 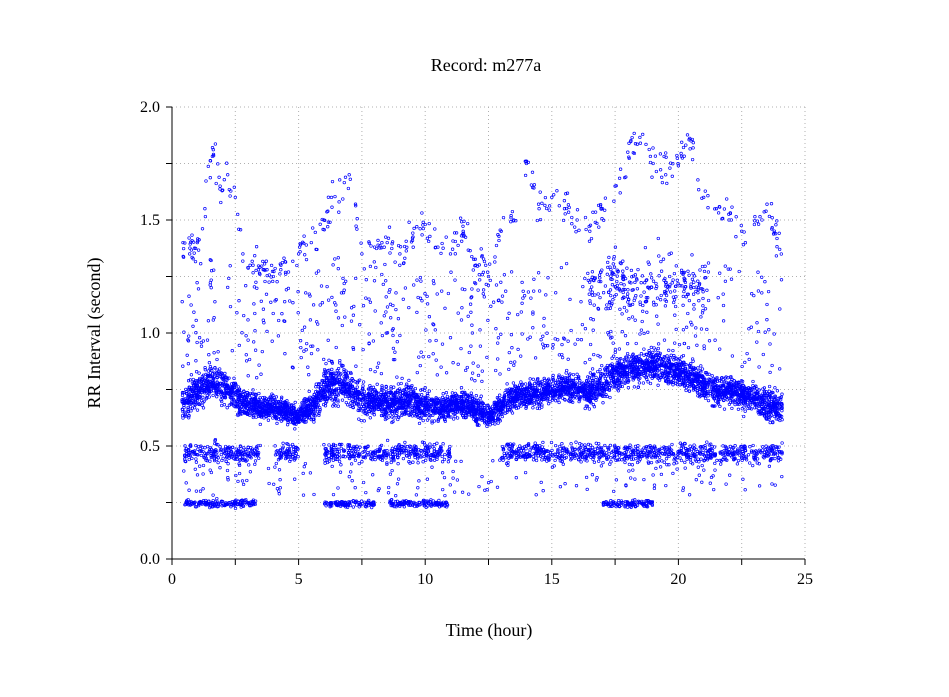 I want to click on chart-title: Record: m277a, so click(x=486, y=65).